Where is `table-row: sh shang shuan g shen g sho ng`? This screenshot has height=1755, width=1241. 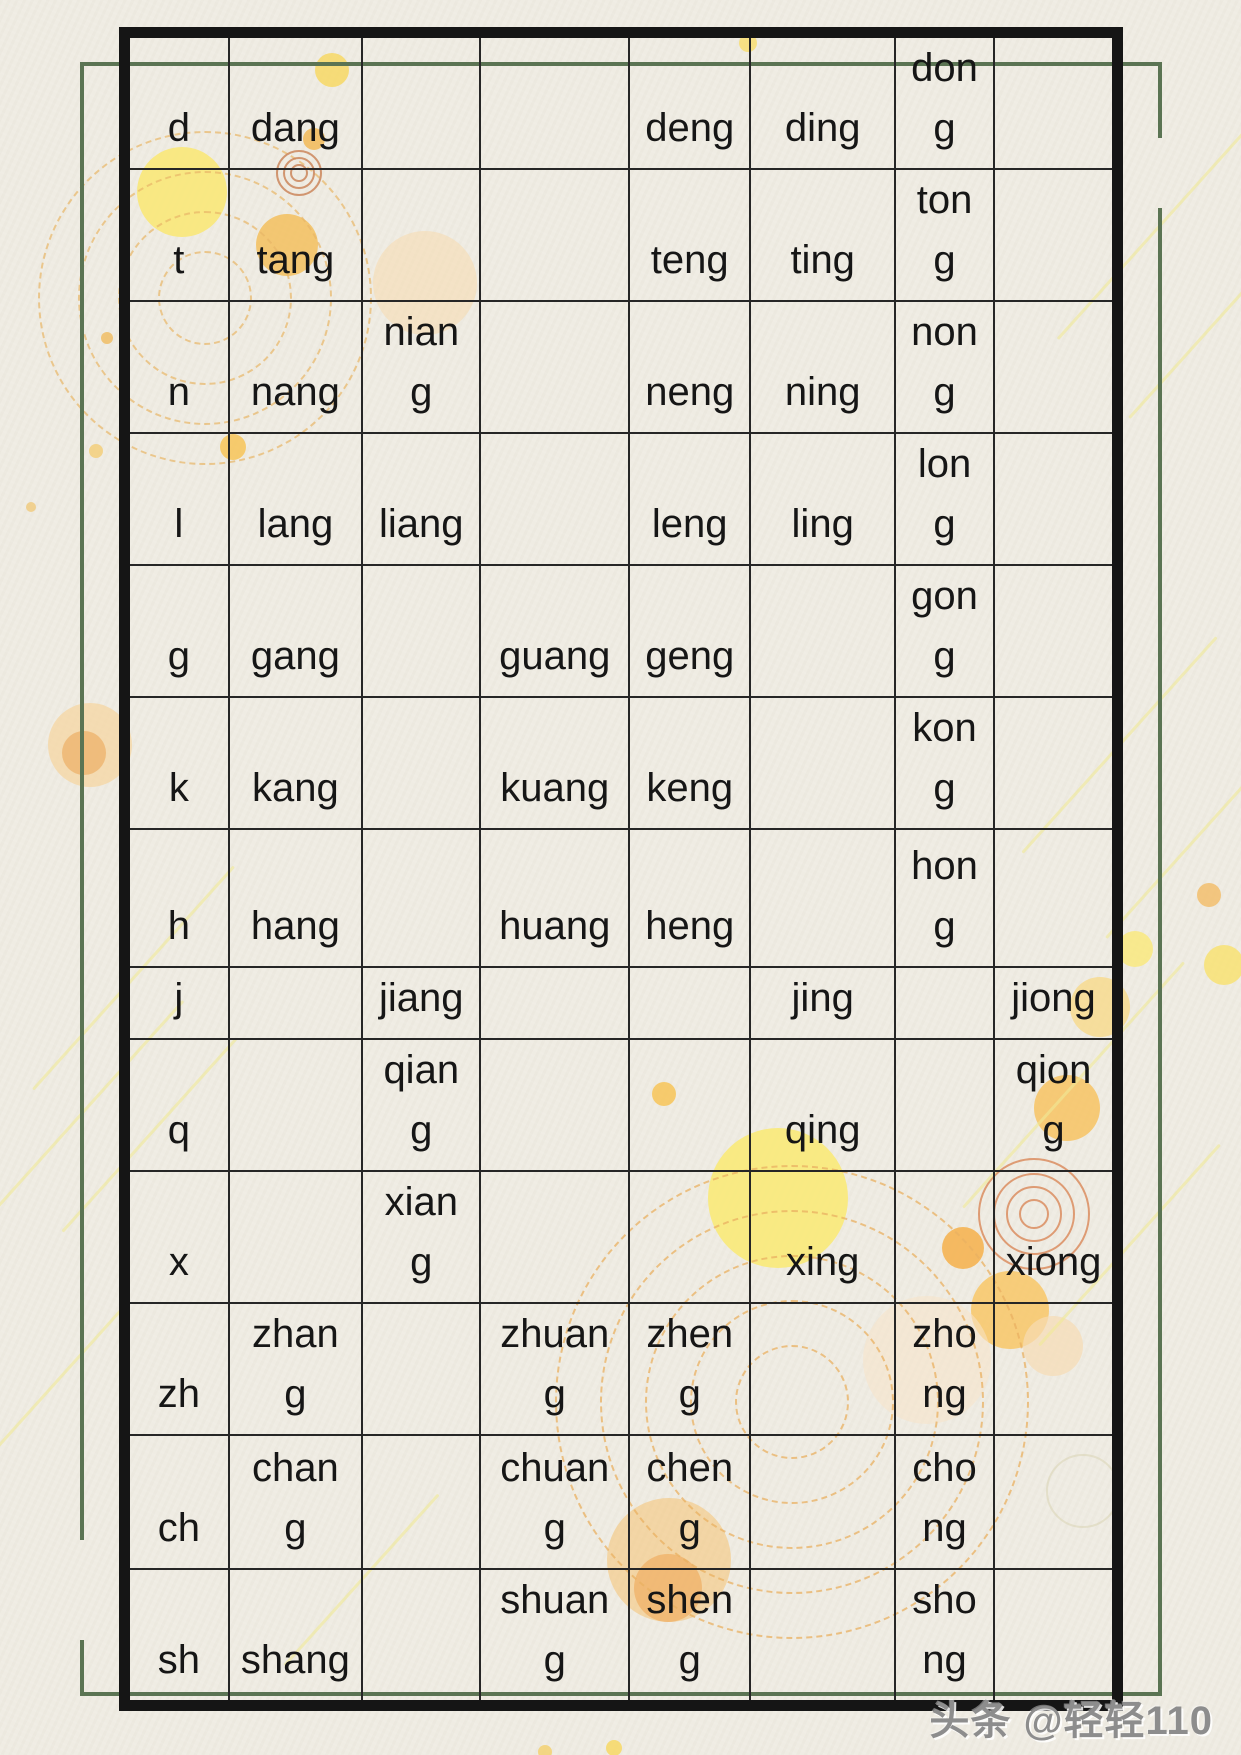 table-row: sh shang shuan g shen g sho ng is located at coordinates (621, 1637).